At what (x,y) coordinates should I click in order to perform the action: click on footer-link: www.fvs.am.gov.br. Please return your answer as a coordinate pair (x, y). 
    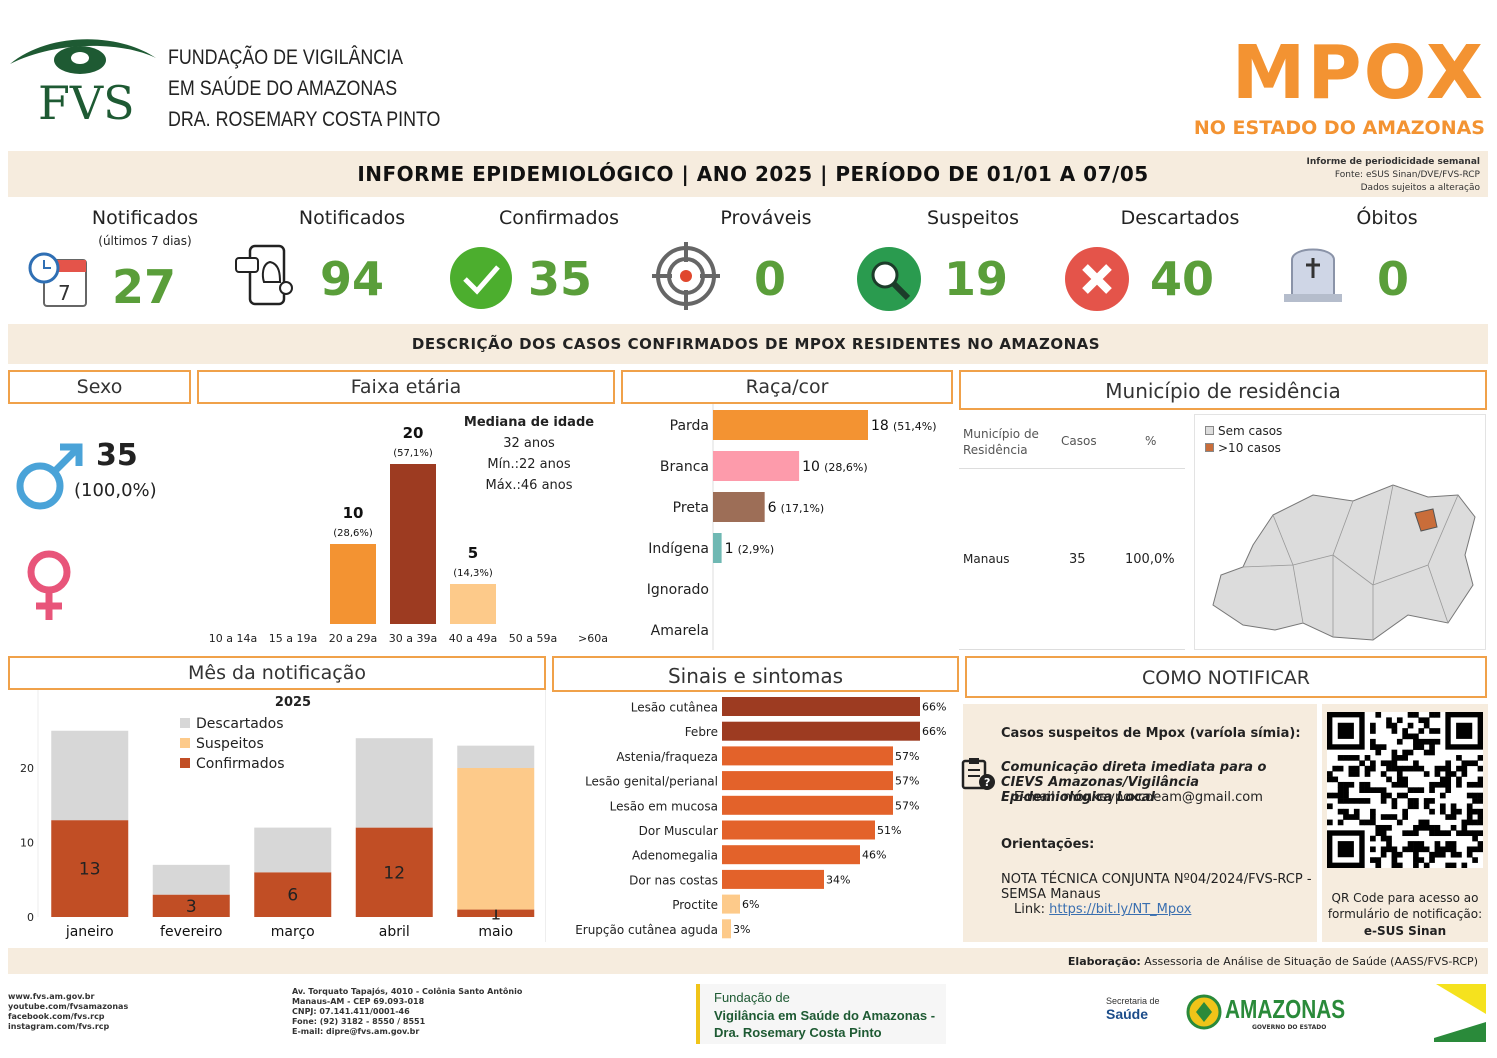
    Looking at the image, I should click on (51, 996).